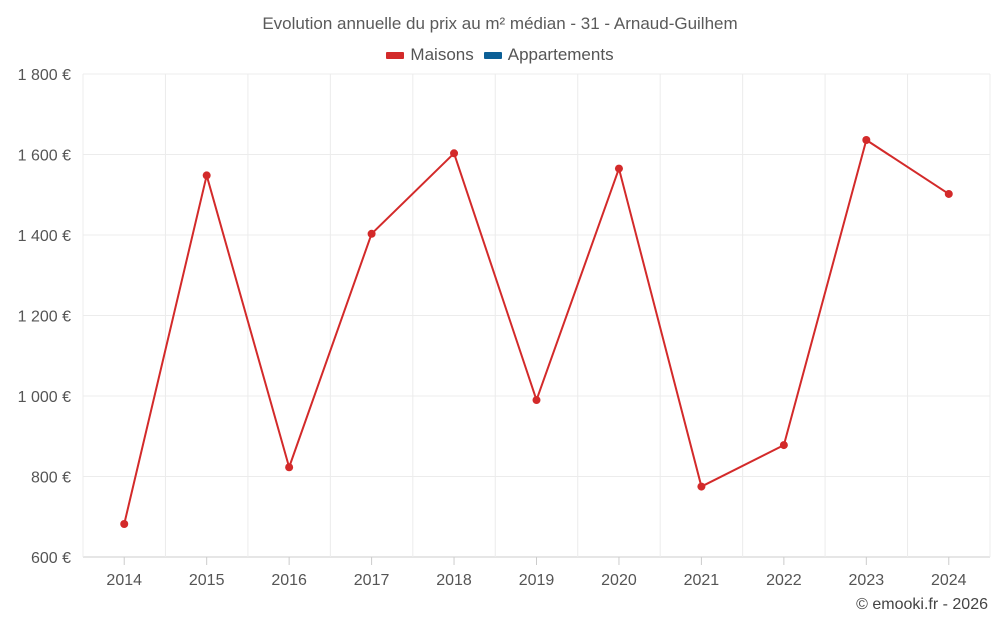 The width and height of the screenshot is (1000, 625). Describe the element at coordinates (44, 236) in the screenshot. I see `y-tick-label: 1 400 €` at that location.